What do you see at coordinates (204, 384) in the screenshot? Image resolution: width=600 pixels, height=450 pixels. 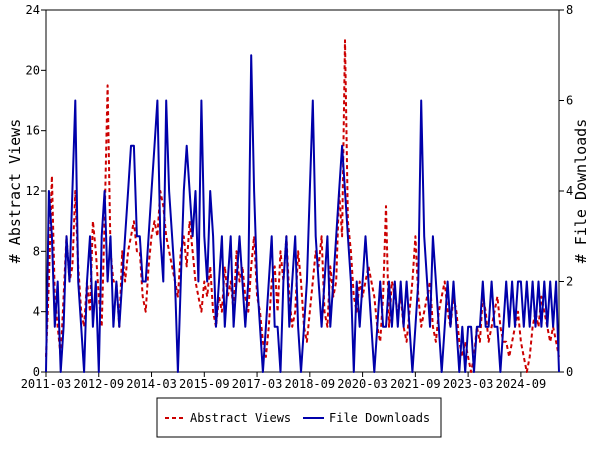 I see `x-tick-label: 2015-09` at bounding box center [204, 384].